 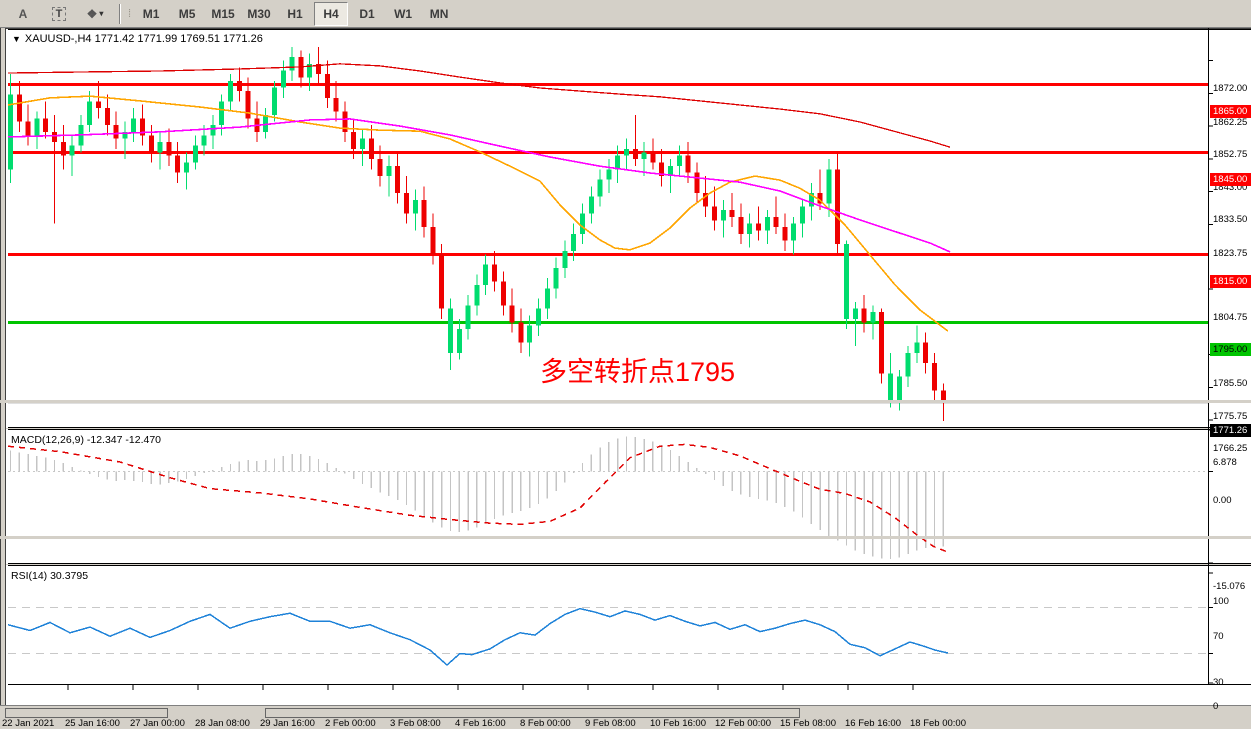 What do you see at coordinates (1230, 253) in the screenshot?
I see `price-tick-label: 1823.75` at bounding box center [1230, 253].